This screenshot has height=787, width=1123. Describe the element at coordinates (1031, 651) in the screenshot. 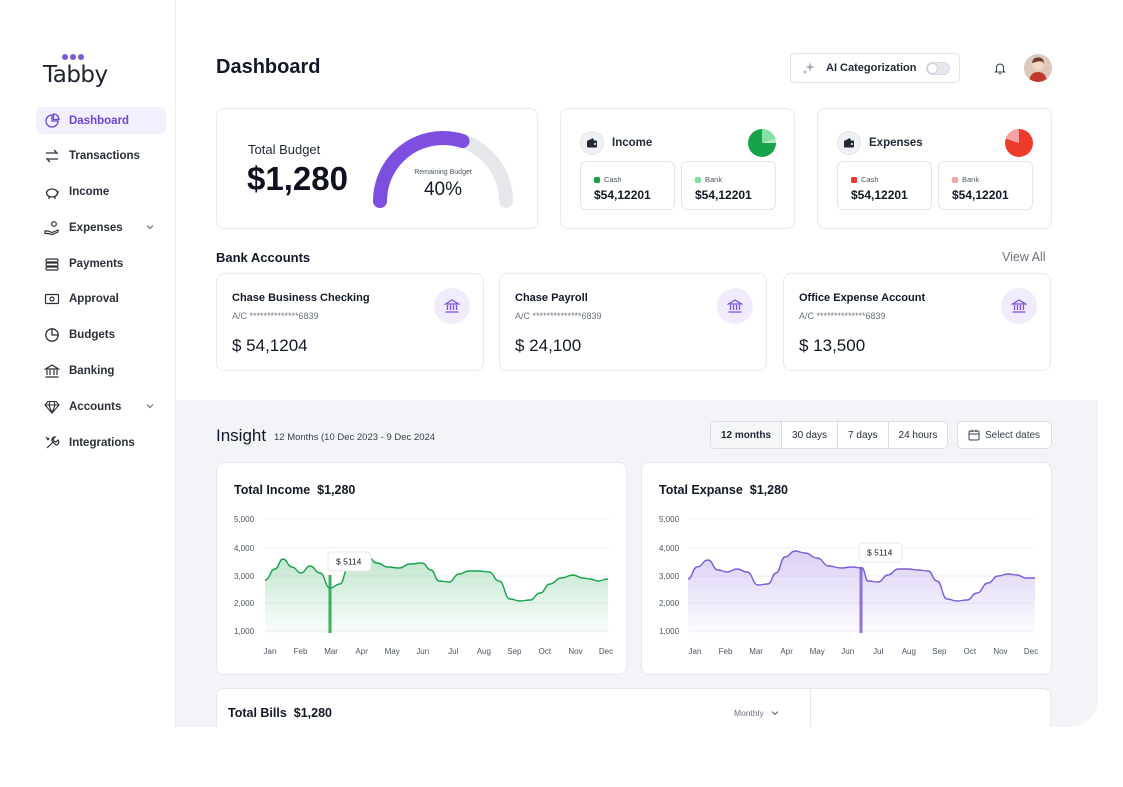

I see `x-tick-label: Dec` at that location.